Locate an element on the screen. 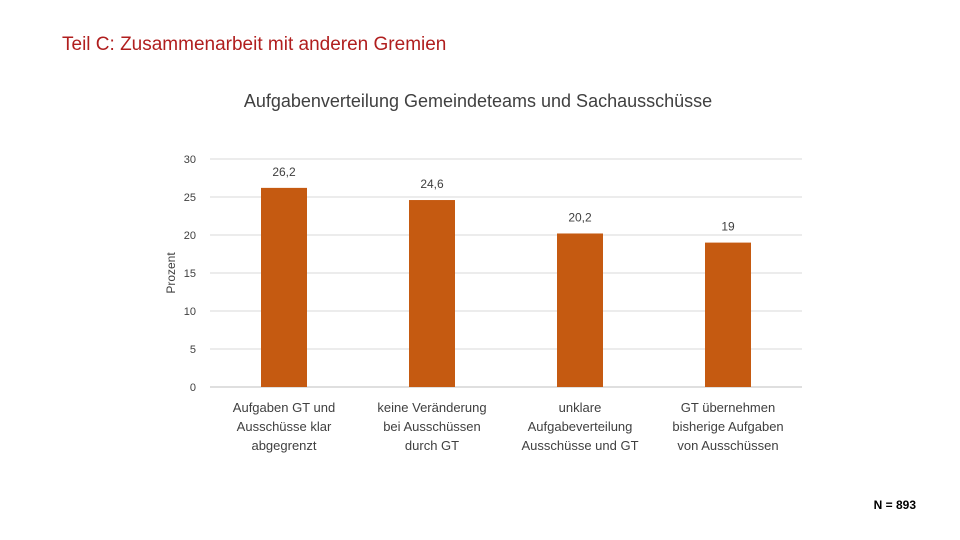 The width and height of the screenshot is (960, 540). data-label: 24,6 is located at coordinates (432, 184).